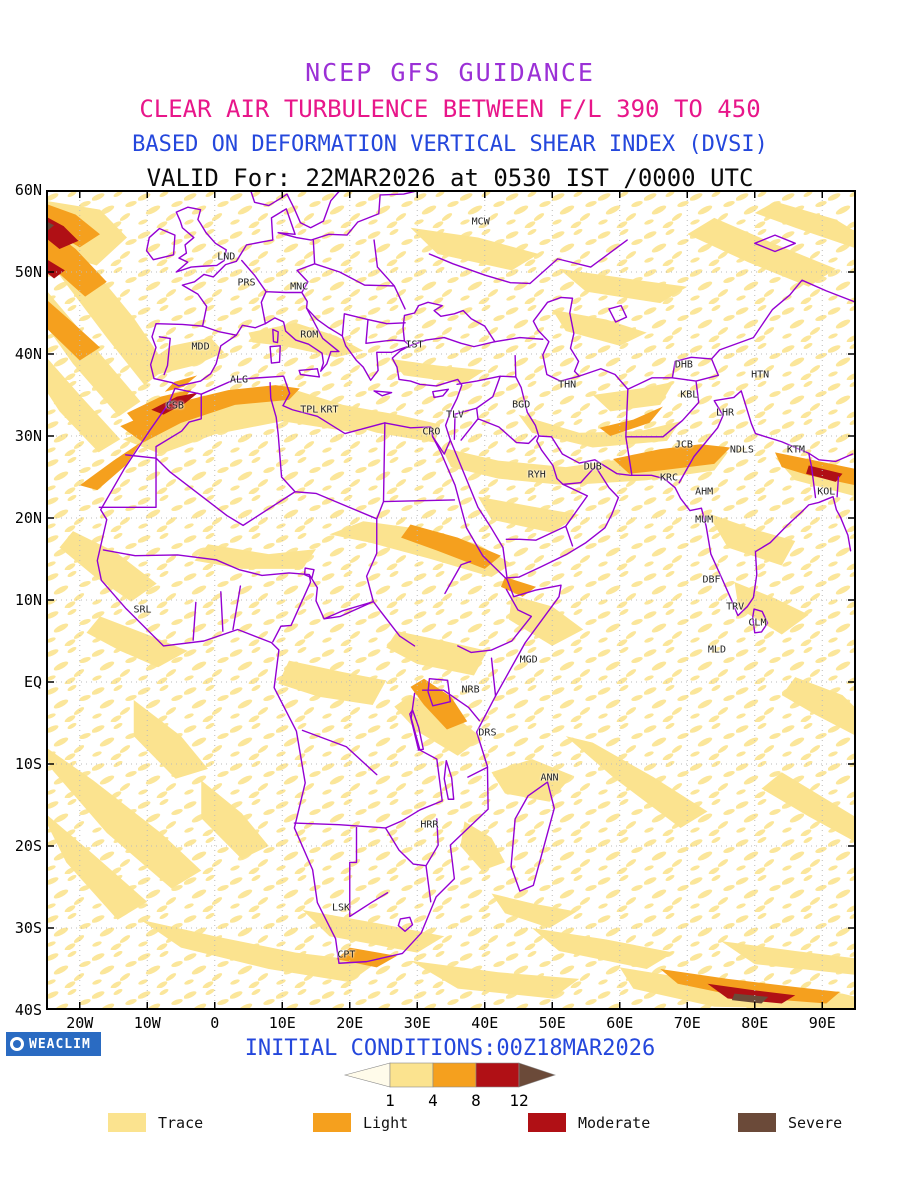 This screenshot has height=1200, width=900. Describe the element at coordinates (476, 1100) in the screenshot. I see `colorbar-tick-8: 8` at that location.